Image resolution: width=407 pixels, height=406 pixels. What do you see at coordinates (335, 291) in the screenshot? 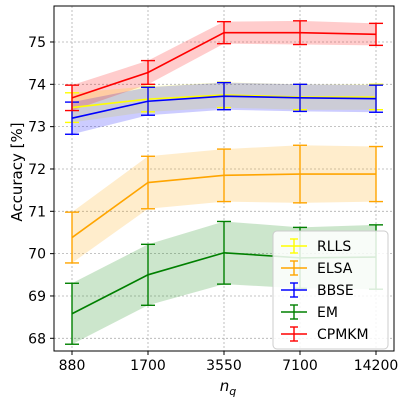
I see `legend-label: BBSE` at bounding box center [335, 291].